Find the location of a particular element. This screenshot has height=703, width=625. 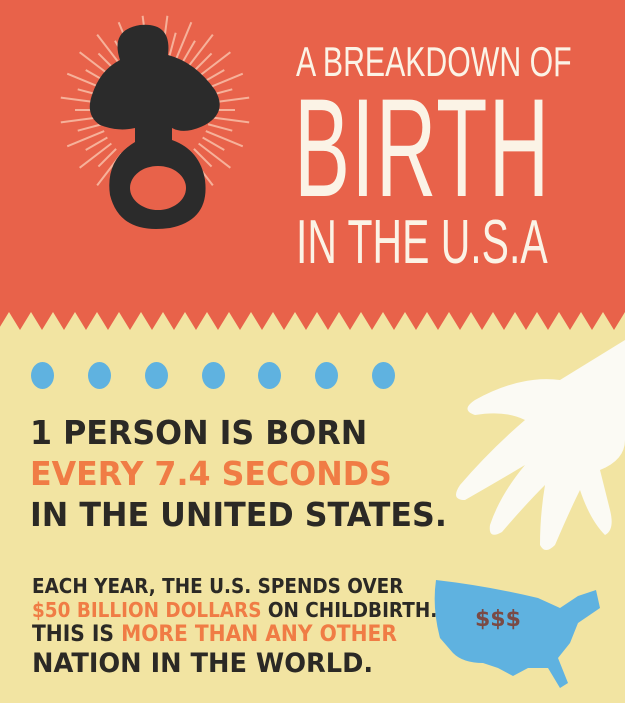

stat1-line1: 1 PERSON IS BORN is located at coordinates (199, 432).